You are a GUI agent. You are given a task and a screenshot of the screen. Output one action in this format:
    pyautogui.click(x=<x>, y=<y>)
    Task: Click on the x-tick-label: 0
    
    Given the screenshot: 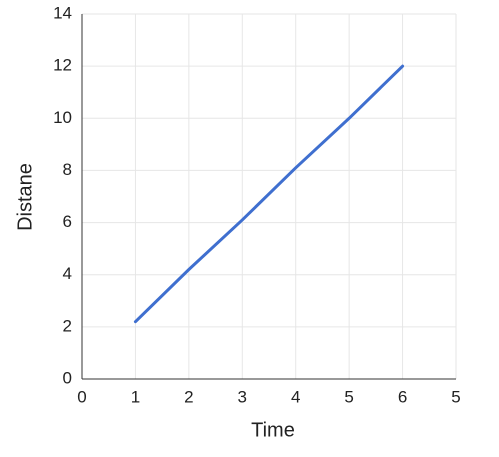 What is the action you would take?
    pyautogui.click(x=81, y=396)
    